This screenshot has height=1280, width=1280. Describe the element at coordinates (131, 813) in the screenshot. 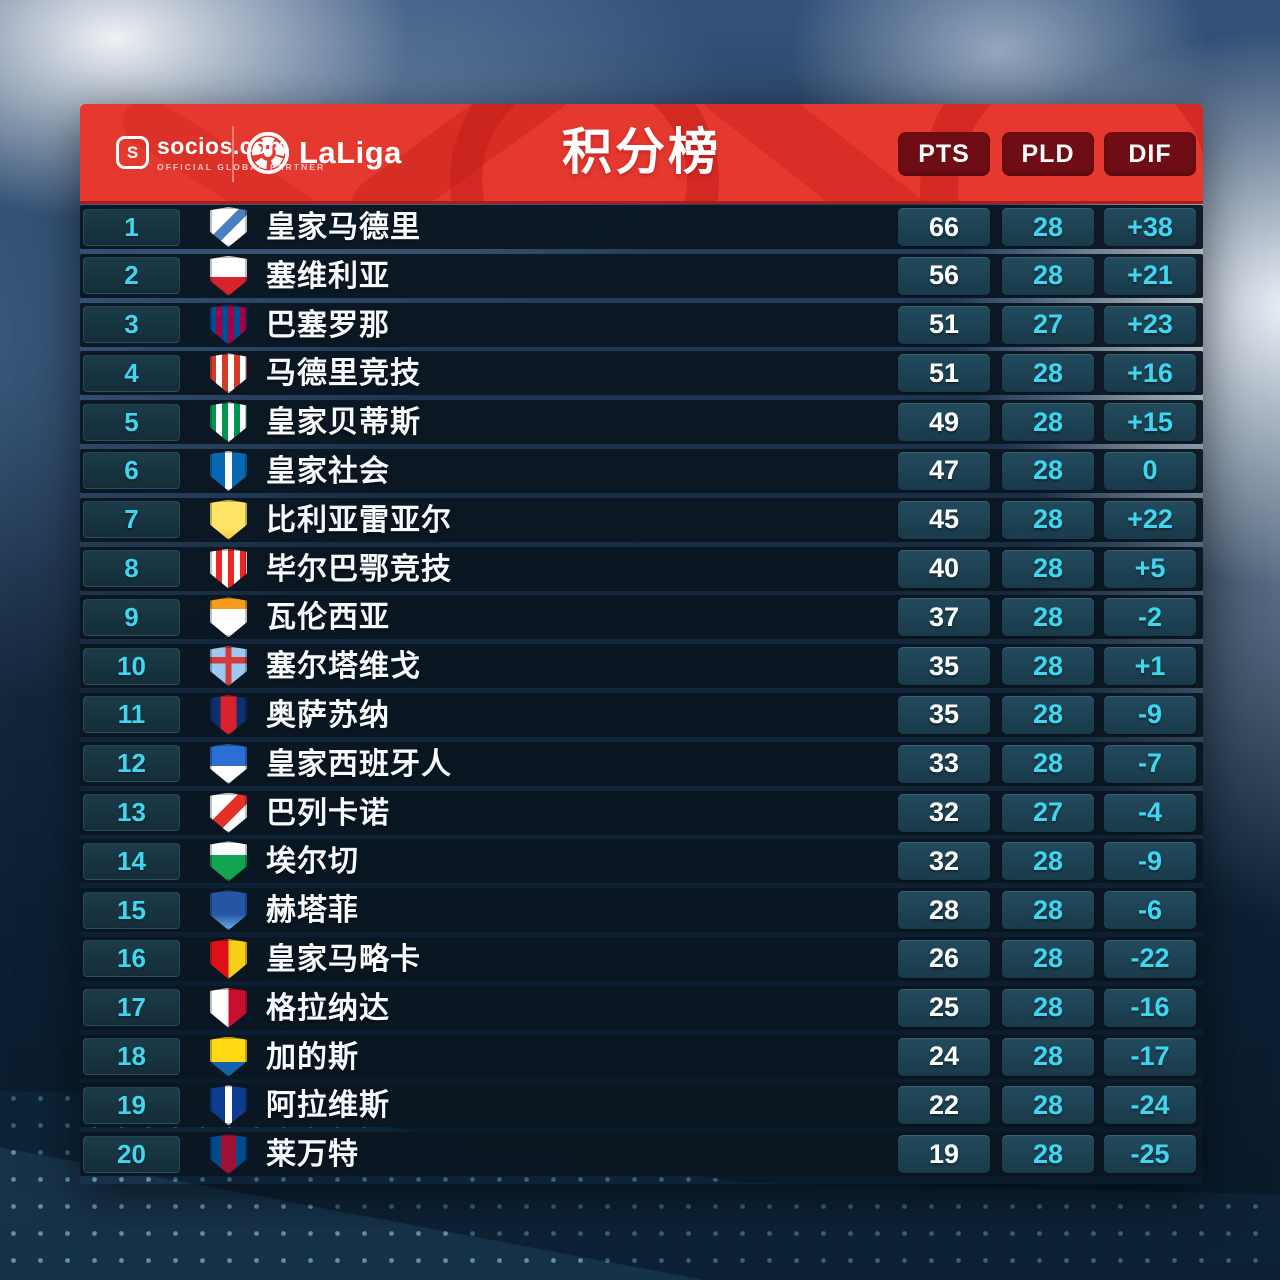

I see `position-badge: 13` at that location.